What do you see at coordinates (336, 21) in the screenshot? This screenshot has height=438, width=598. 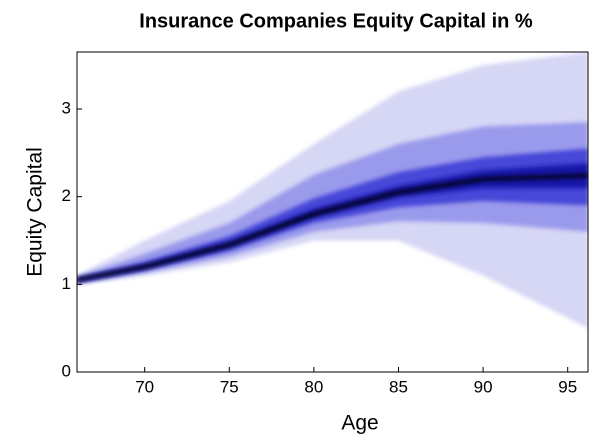 I see `chart-title: Insurance Companies Equity Capital in %` at bounding box center [336, 21].